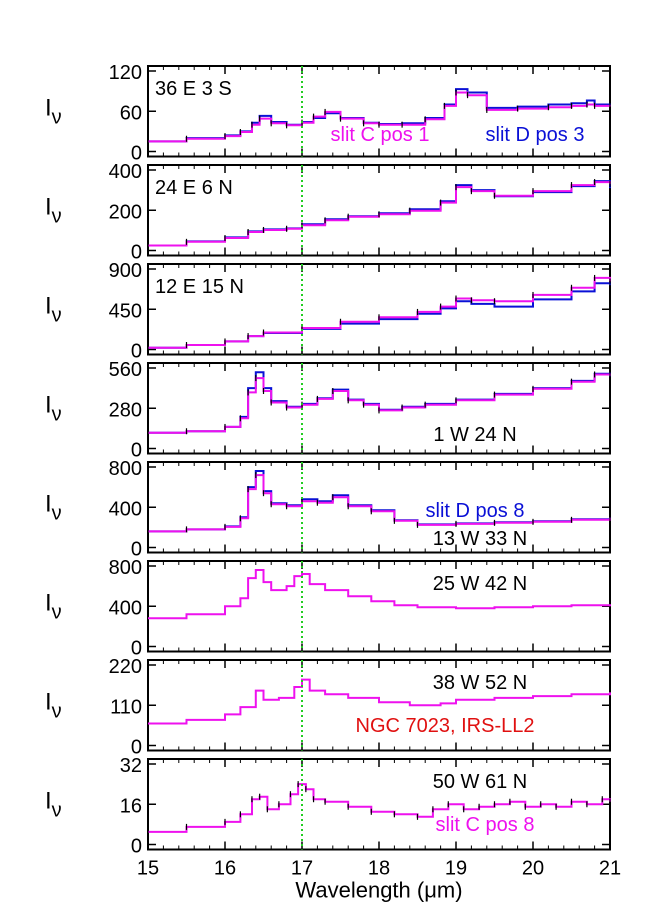 Image resolution: width=655 pixels, height=920 pixels. Describe the element at coordinates (380, 135) in the screenshot. I see `annotation-magenta: slit C pos 1` at that location.